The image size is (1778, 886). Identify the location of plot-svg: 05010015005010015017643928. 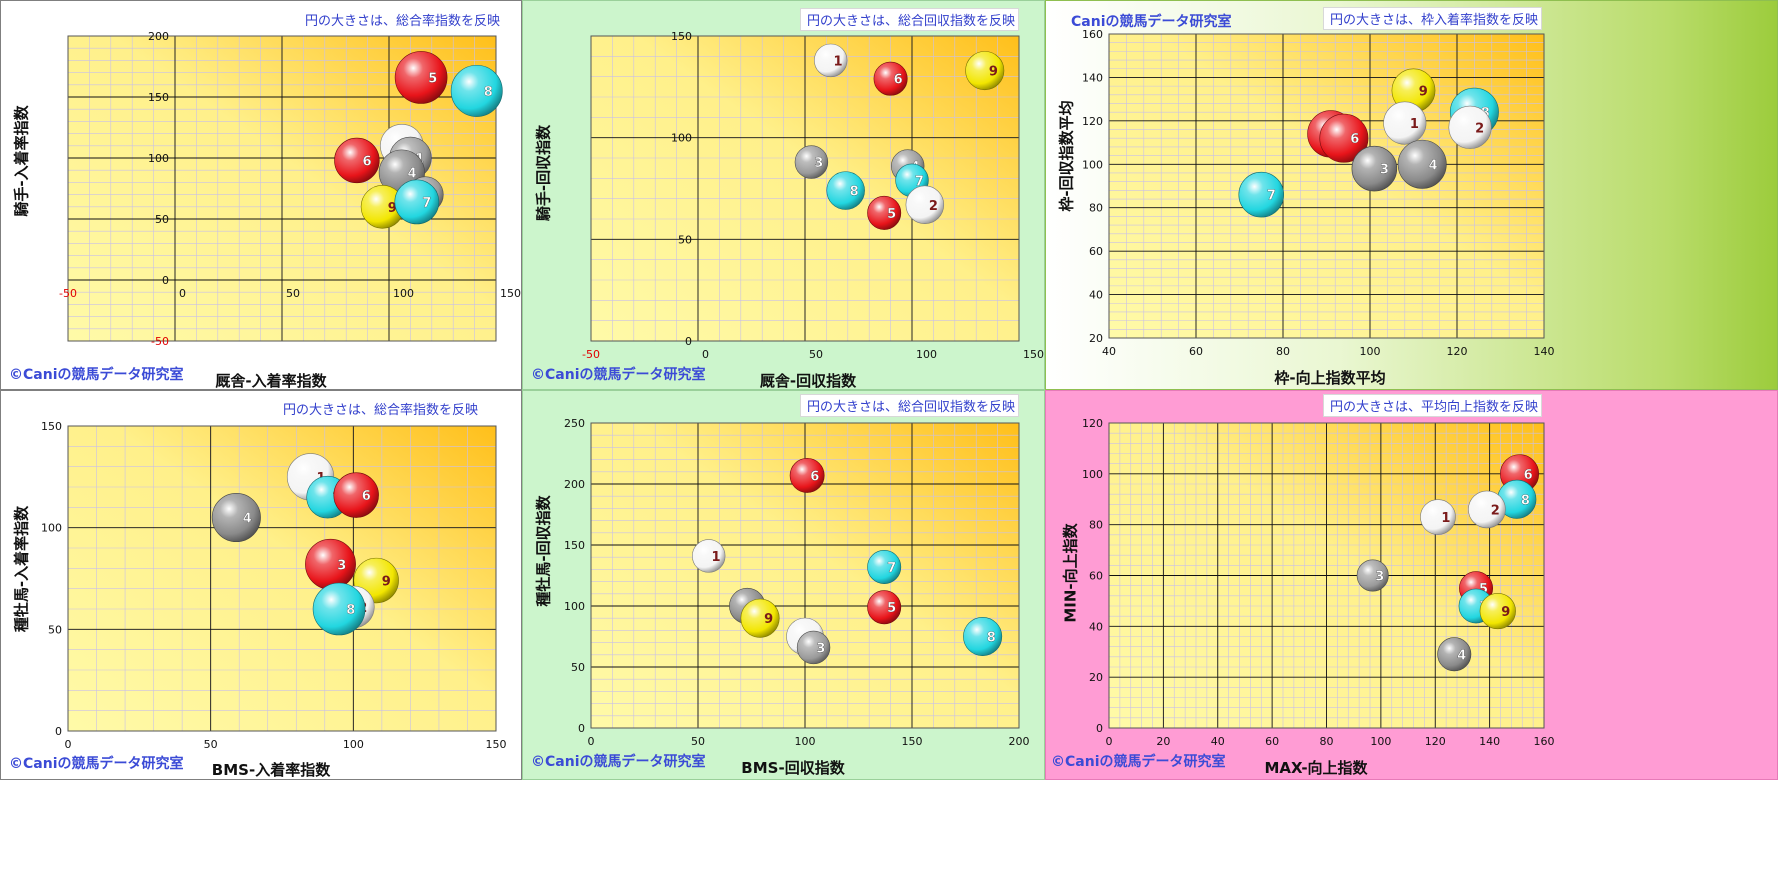
(274, 585).